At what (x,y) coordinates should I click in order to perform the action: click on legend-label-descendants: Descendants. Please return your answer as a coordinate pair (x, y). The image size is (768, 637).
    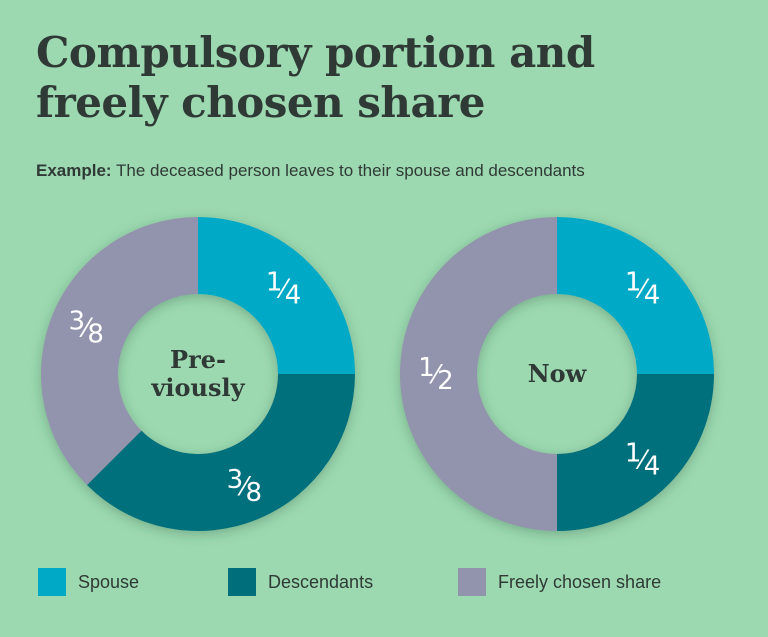
    Looking at the image, I should click on (321, 581).